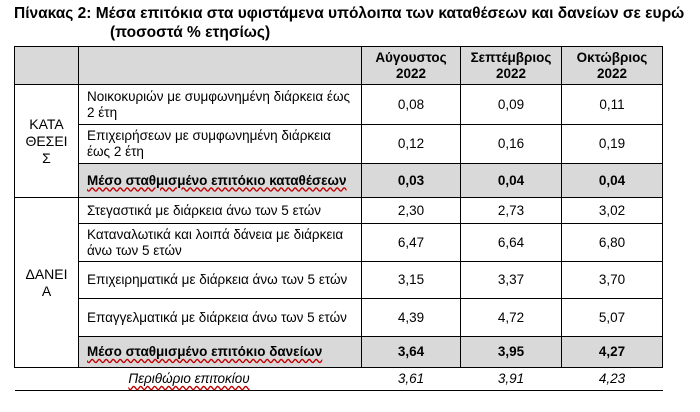 The width and height of the screenshot is (700, 412). Describe the element at coordinates (411, 57) in the screenshot. I see `header-month: Αύγουστος` at that location.